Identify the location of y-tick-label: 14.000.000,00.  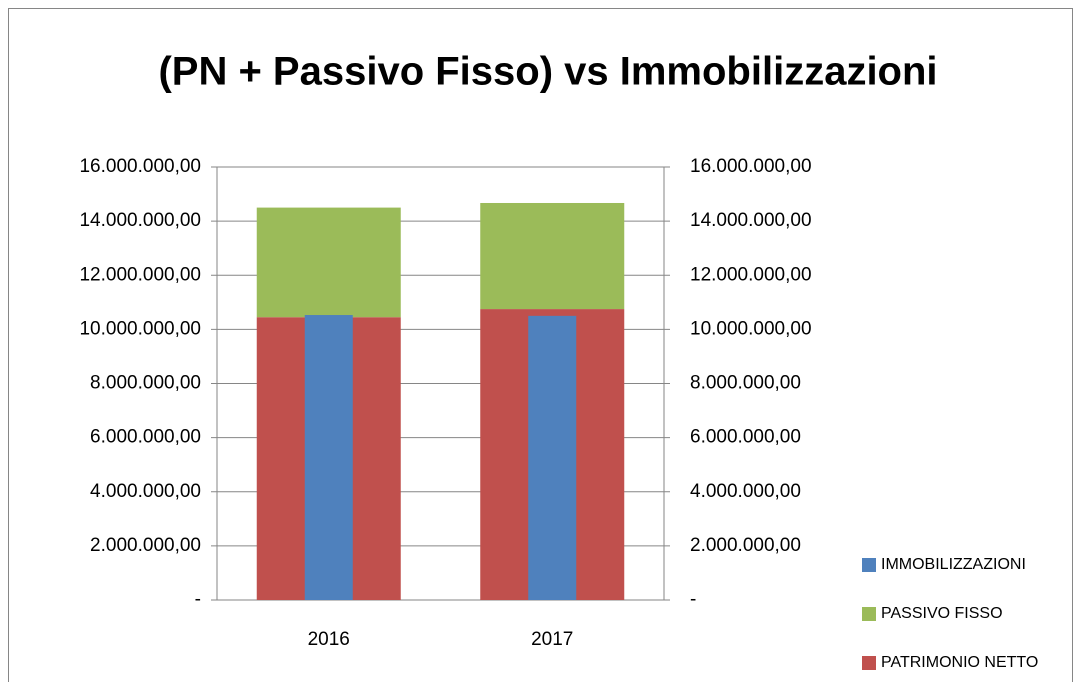
(140, 220).